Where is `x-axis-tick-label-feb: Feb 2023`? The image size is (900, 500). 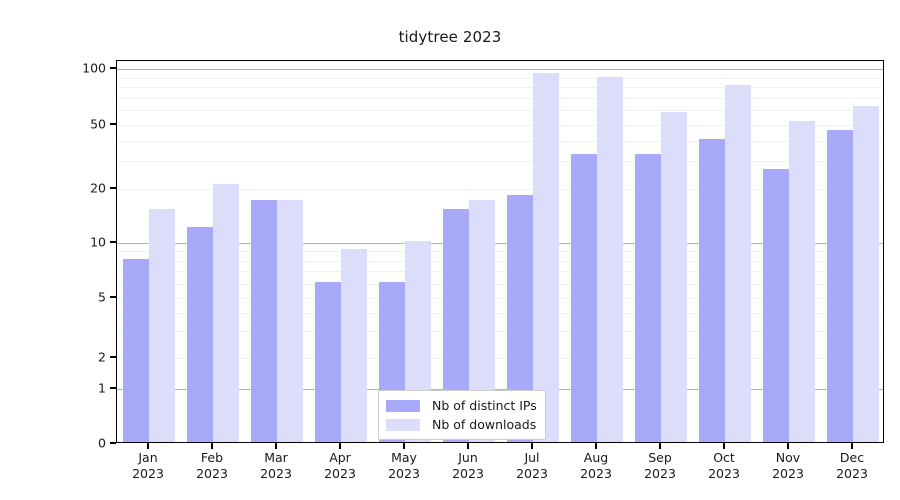 x-axis-tick-label-feb: Feb 2023 is located at coordinates (212, 466).